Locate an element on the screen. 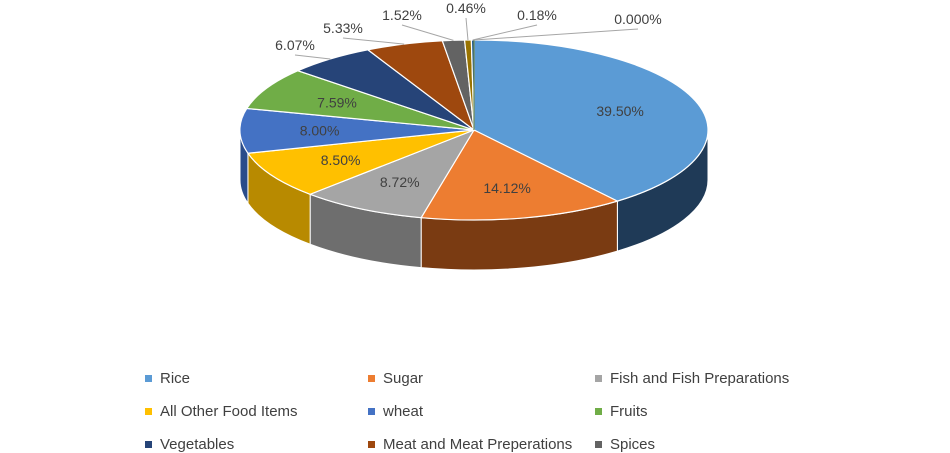 Image resolution: width=950 pixels, height=453 pixels. data-label: 14.12% is located at coordinates (506, 188).